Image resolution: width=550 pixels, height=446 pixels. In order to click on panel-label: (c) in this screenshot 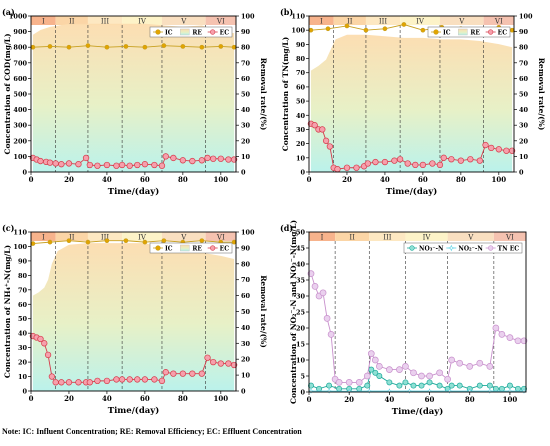, I will do `click(8, 228)`.